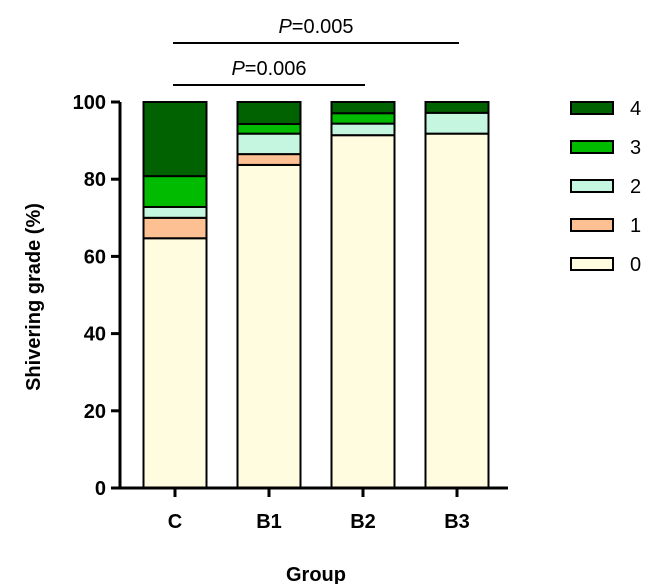 The width and height of the screenshot is (651, 584). What do you see at coordinates (635, 265) in the screenshot?
I see `legend-label-grade-0: 0` at bounding box center [635, 265].